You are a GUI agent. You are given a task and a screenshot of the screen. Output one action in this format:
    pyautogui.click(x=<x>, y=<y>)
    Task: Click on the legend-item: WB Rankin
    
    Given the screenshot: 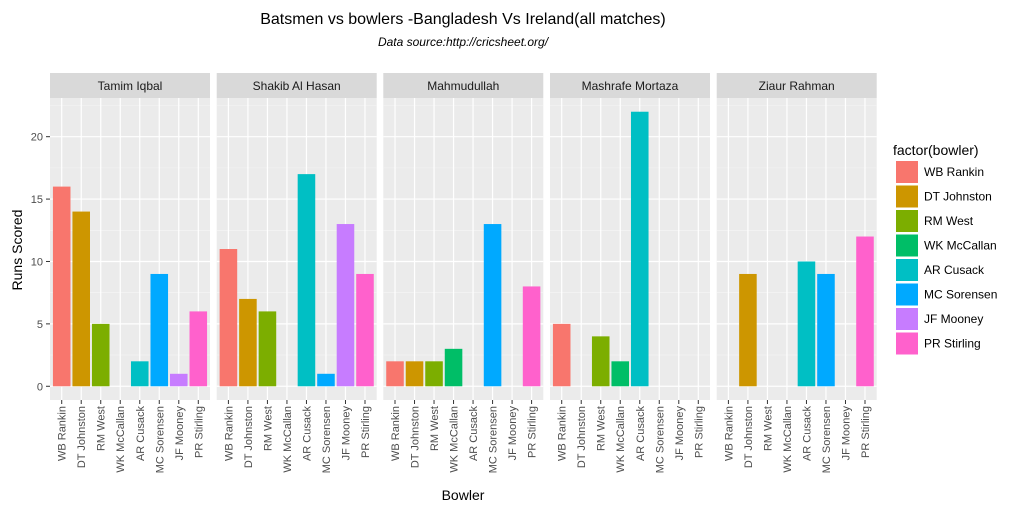 What is the action you would take?
    pyautogui.click(x=940, y=172)
    